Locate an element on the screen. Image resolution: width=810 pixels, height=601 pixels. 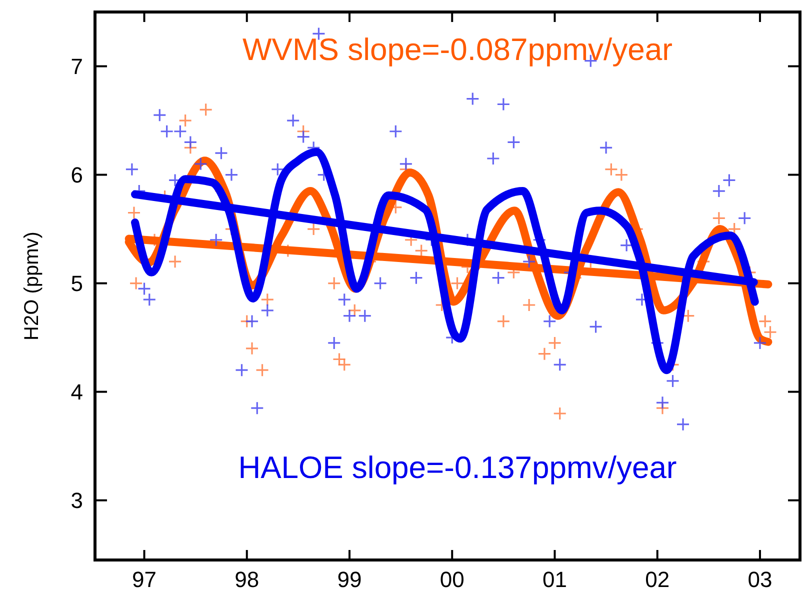
annotation: WVMS slope=-0.087ppmv/year is located at coordinates (457, 49).